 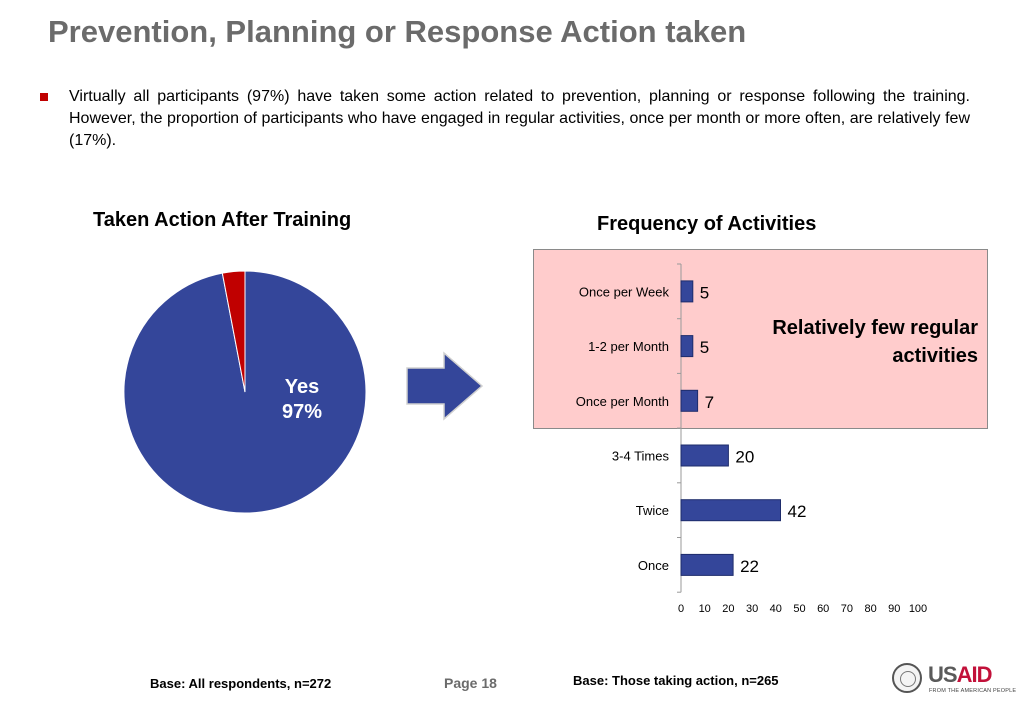 What do you see at coordinates (445, 386) in the screenshot?
I see `right-arrow-icon` at bounding box center [445, 386].